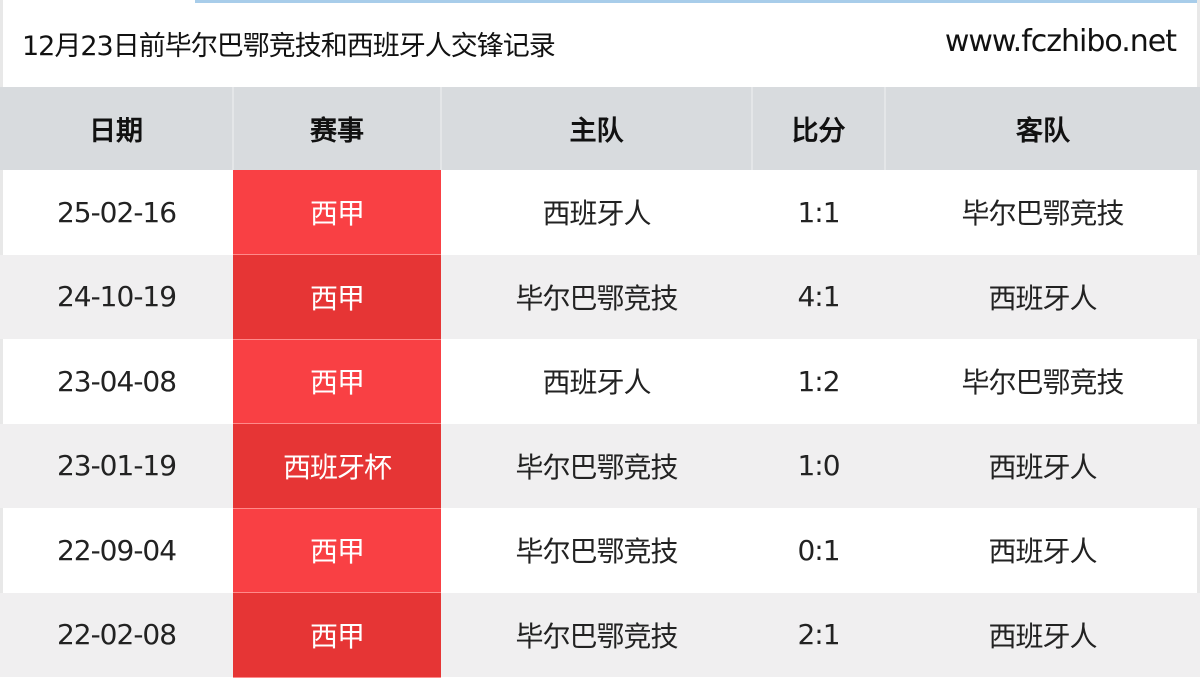 The height and width of the screenshot is (678, 1200). Describe the element at coordinates (116, 296) in the screenshot. I see `date-cell: 24-10-19` at that location.